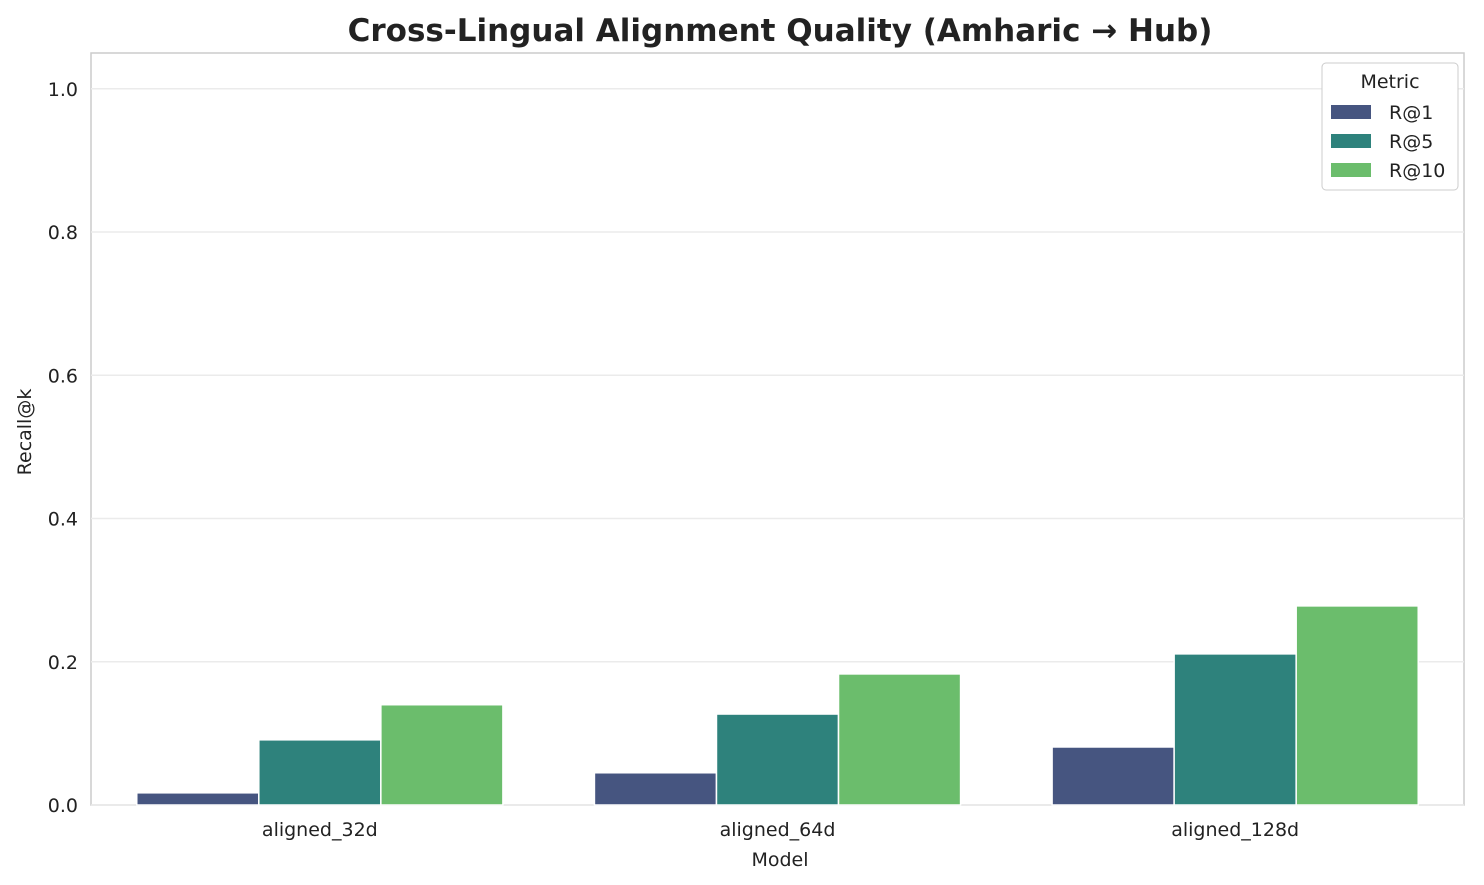  Describe the element at coordinates (320, 830) in the screenshot. I see `x-tick-label: aligned_32d` at that location.